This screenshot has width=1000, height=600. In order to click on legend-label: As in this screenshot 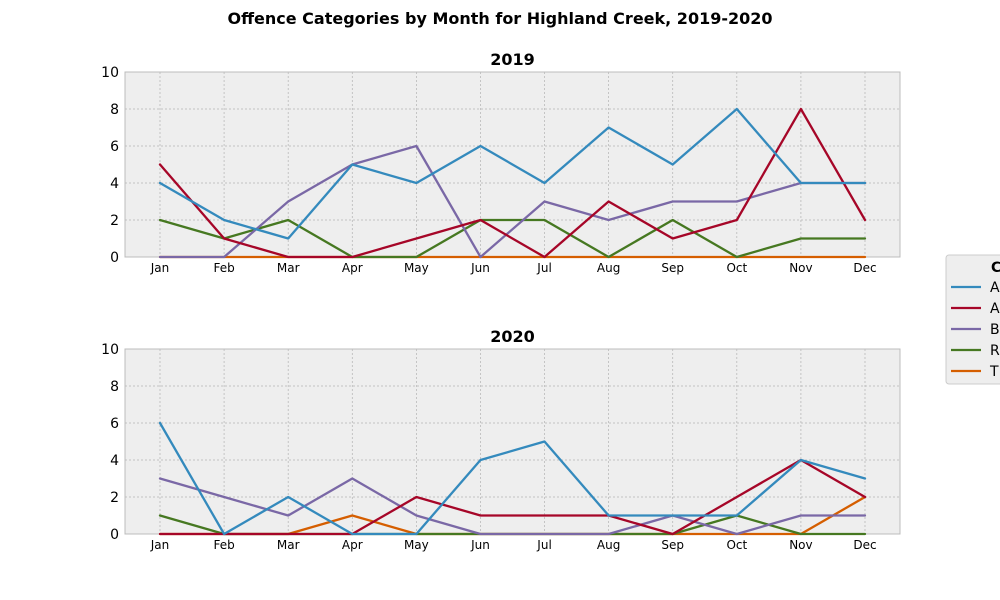, I will do `click(995, 288)`.